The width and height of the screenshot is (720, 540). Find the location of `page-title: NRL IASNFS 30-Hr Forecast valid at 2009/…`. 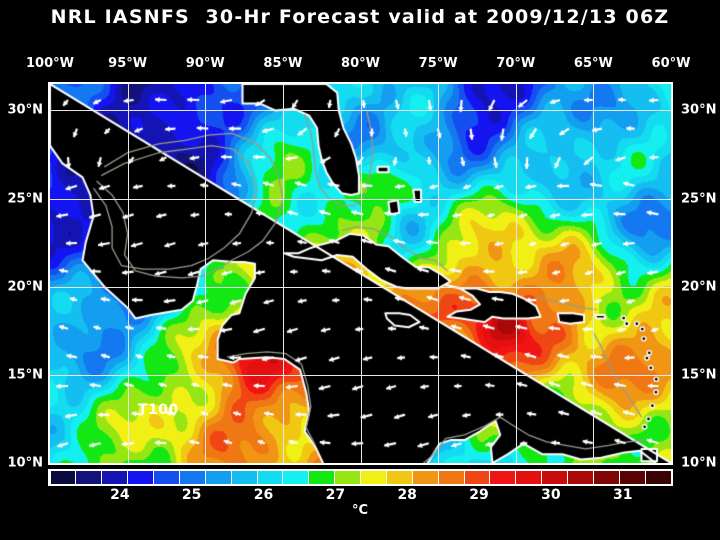

page-title: NRL IASNFS 30-Hr Forecast valid at 2009/… is located at coordinates (360, 17).